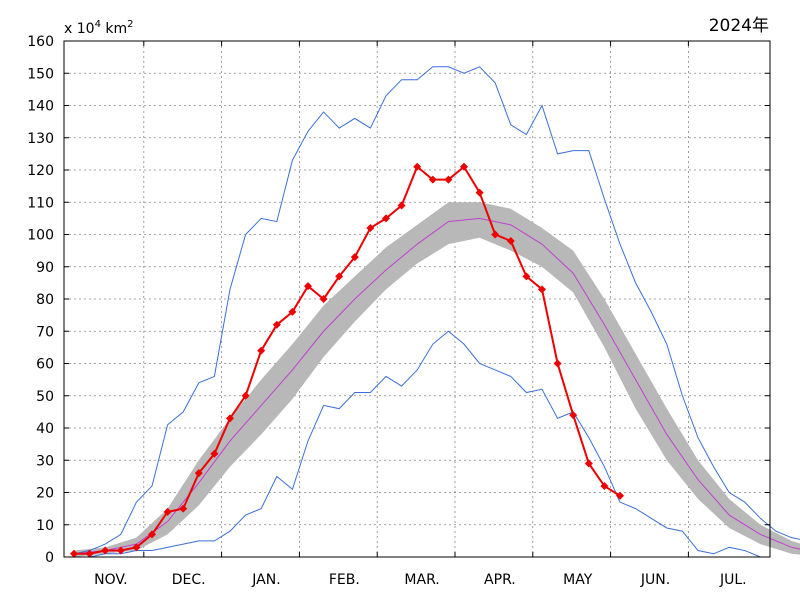  Describe the element at coordinates (40, 236) in the screenshot. I see `y-tick-label: 100` at that location.